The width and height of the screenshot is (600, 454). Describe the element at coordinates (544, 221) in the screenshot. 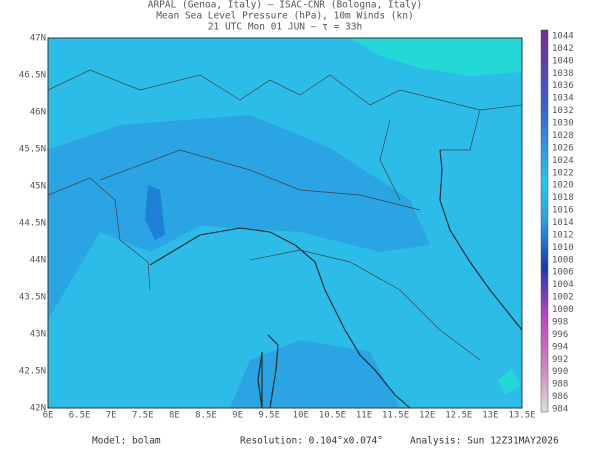

I see `colorbar` at that location.